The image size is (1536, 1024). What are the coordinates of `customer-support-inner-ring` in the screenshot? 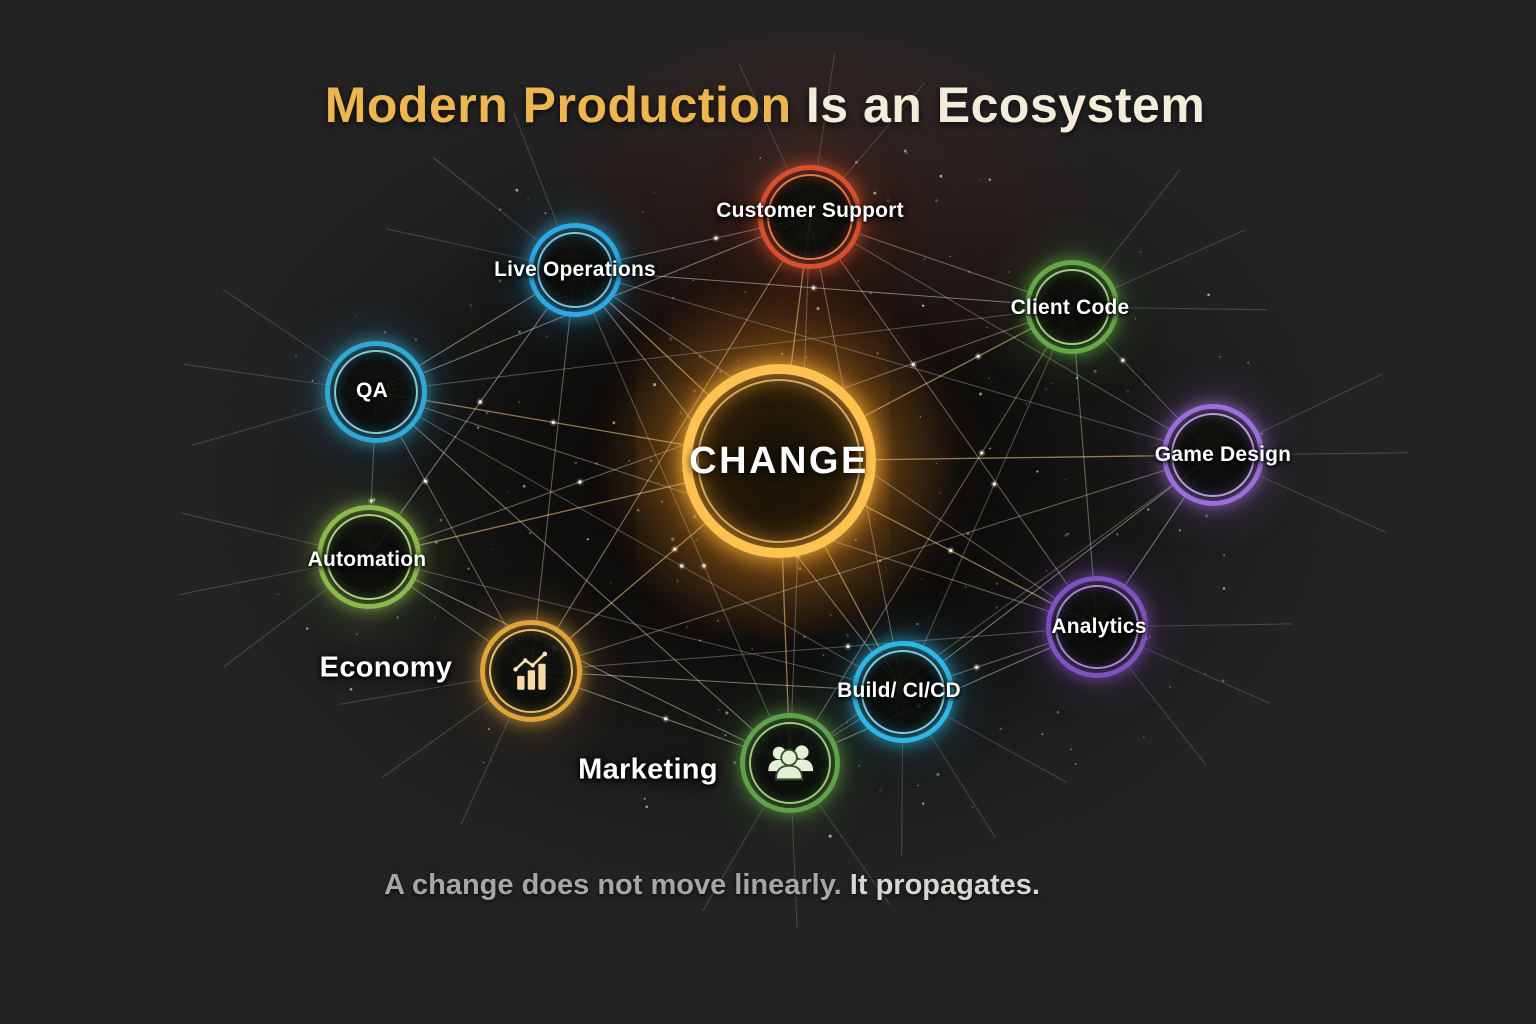 It's located at (810, 217).